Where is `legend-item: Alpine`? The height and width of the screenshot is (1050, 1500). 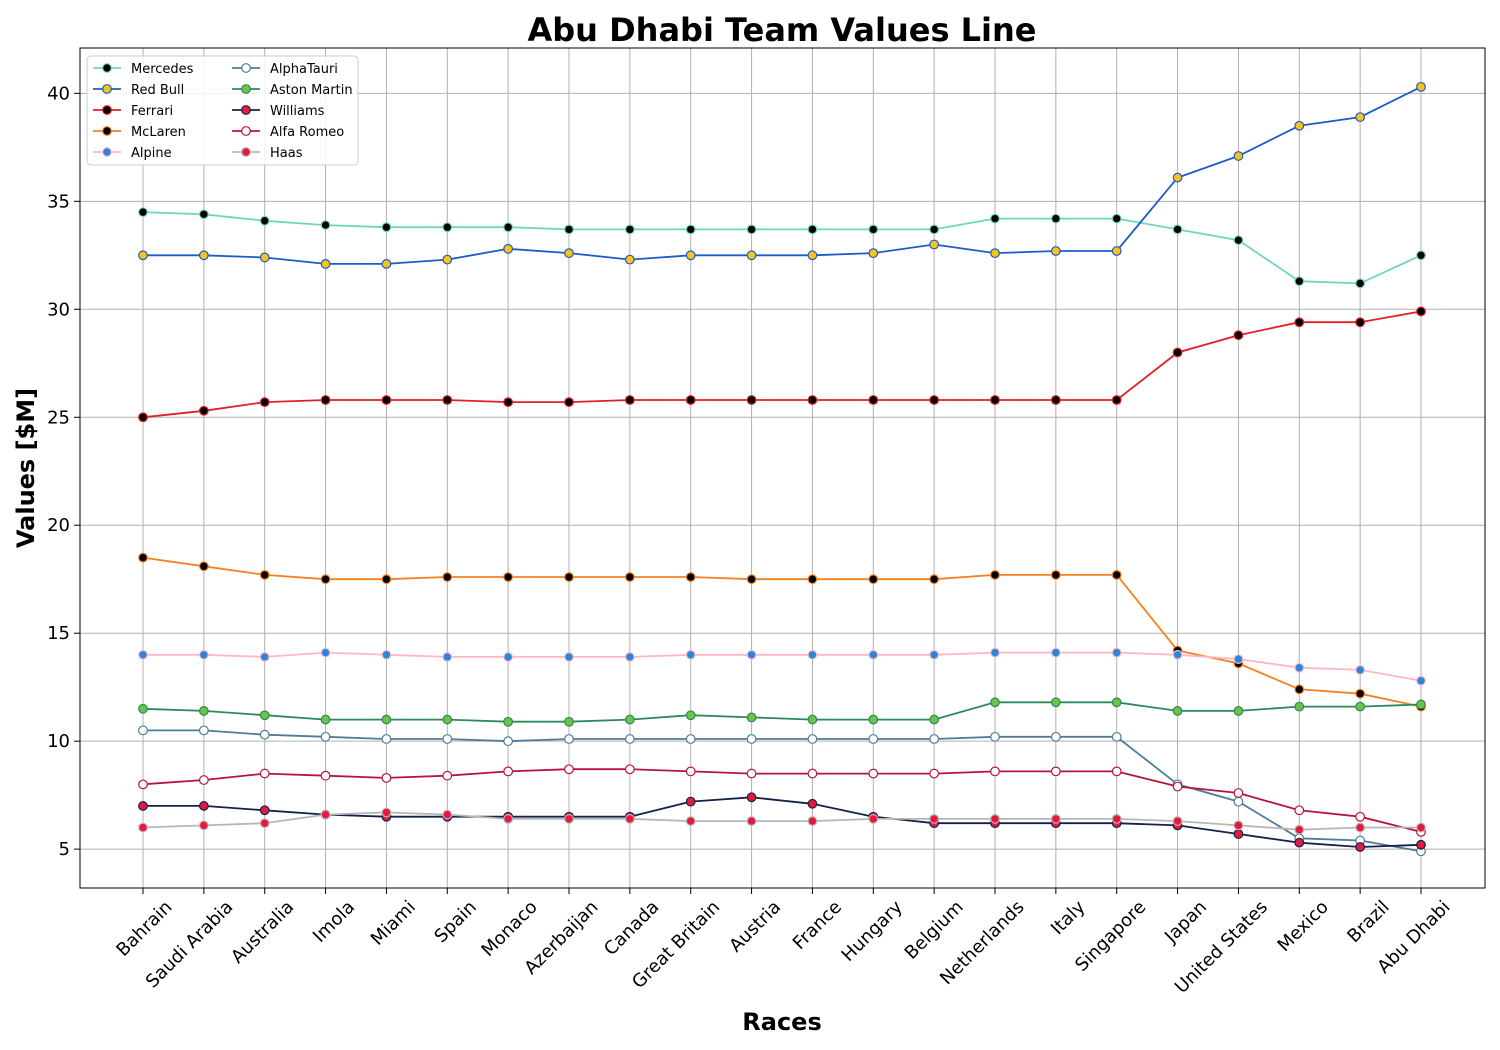 legend-item: Alpine is located at coordinates (132, 153).